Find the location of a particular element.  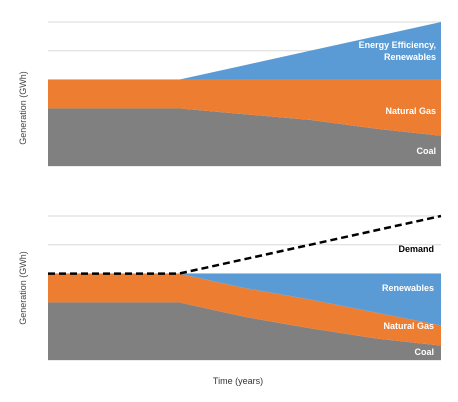

demand-line is located at coordinates (245, 244).